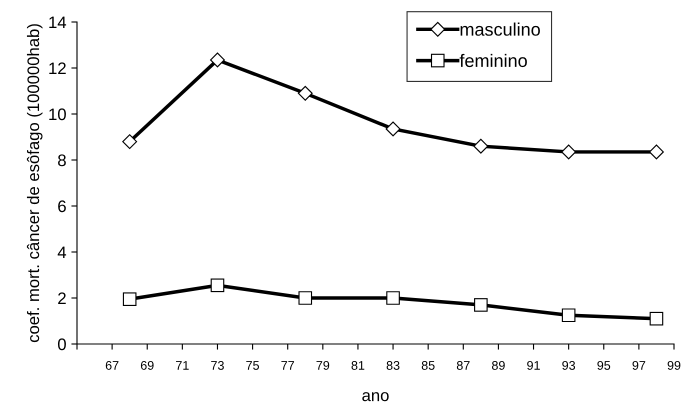 This screenshot has height=412, width=690. What do you see at coordinates (253, 365) in the screenshot?
I see `x-tick-label: 75` at bounding box center [253, 365].